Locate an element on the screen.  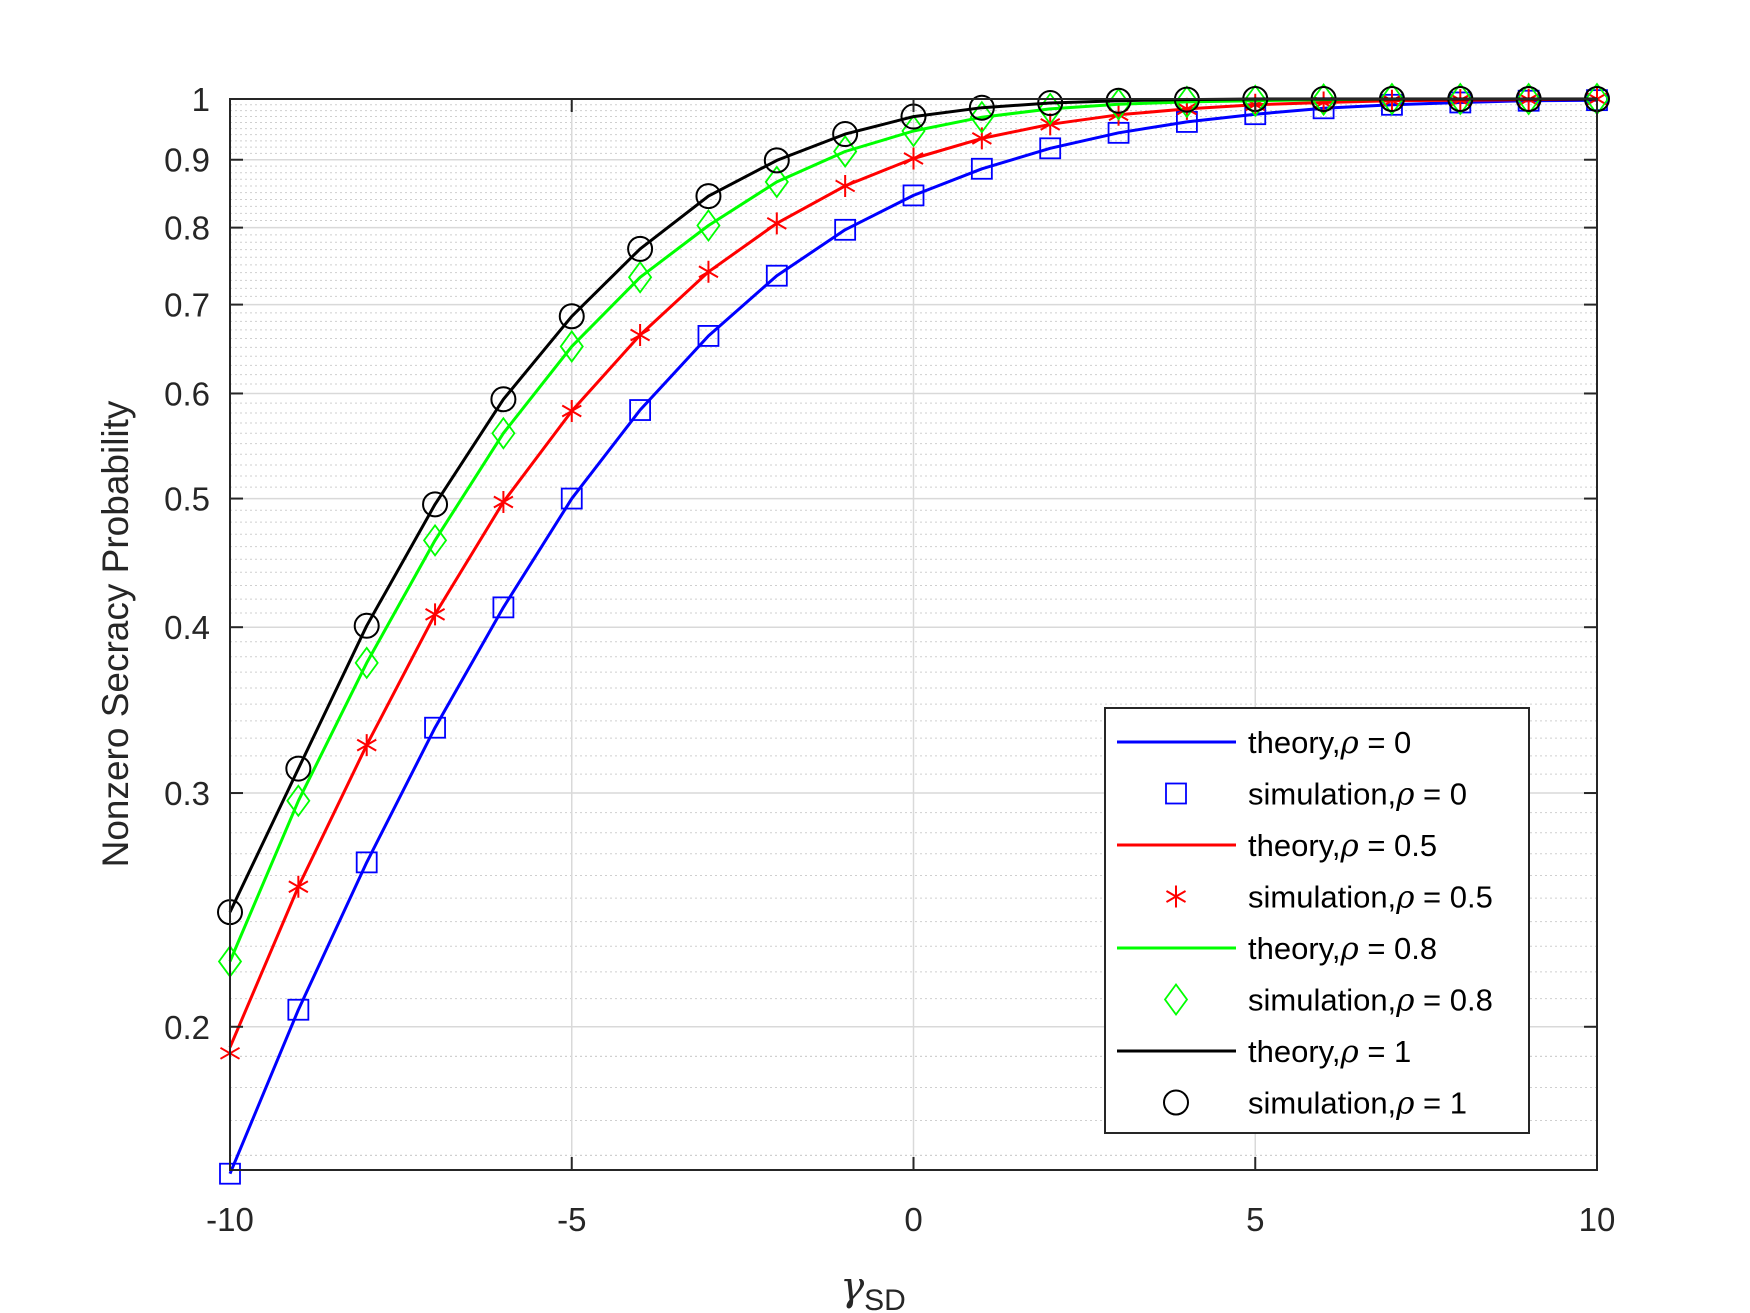
x-tick-label: -5 is located at coordinates (571, 1219).